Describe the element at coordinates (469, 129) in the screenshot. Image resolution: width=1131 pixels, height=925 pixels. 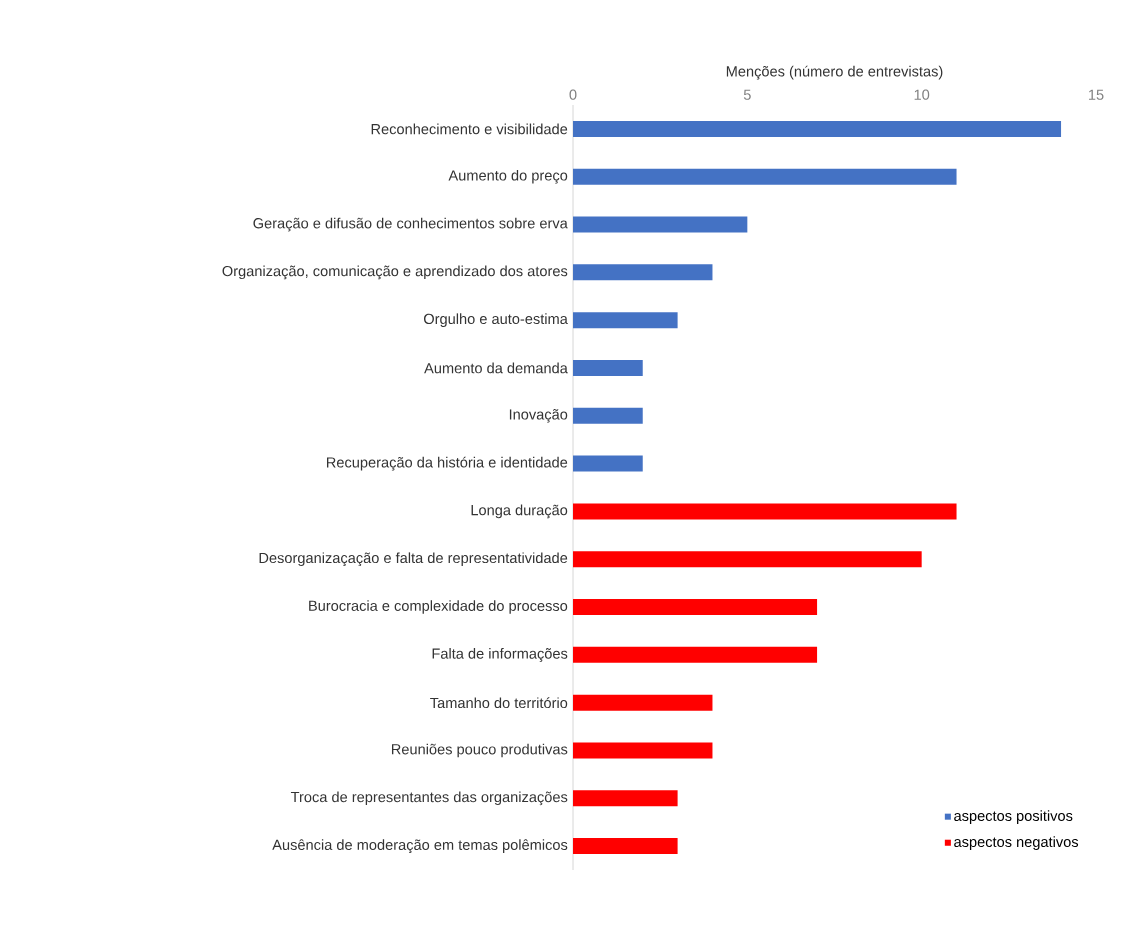
I see `y-tick-label: Reconhecimento e visibilidade` at that location.